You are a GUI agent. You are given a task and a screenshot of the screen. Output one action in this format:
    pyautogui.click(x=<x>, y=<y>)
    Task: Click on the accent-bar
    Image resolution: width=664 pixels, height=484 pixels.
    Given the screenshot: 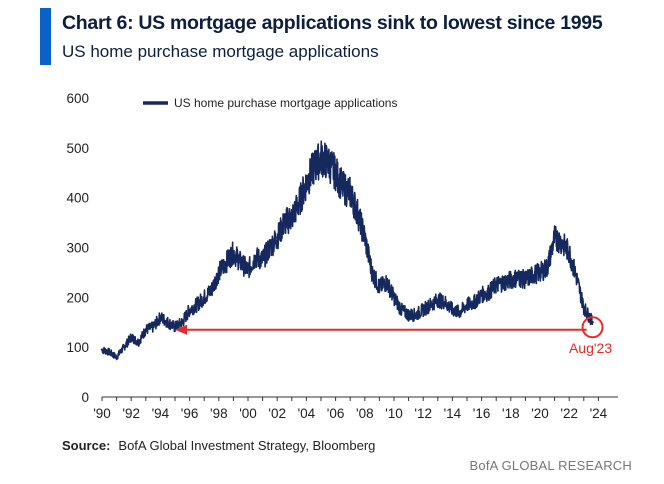 What is the action you would take?
    pyautogui.click(x=45, y=36)
    